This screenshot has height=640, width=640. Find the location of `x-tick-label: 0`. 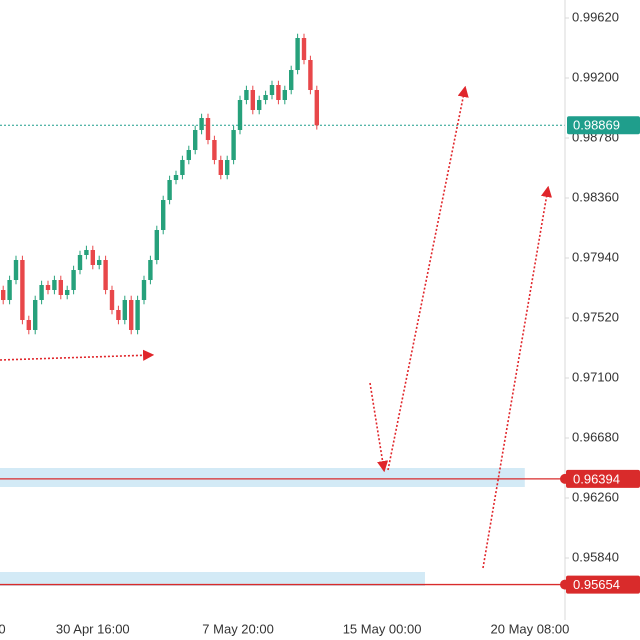

x-tick-label: 0 is located at coordinates (3, 628).